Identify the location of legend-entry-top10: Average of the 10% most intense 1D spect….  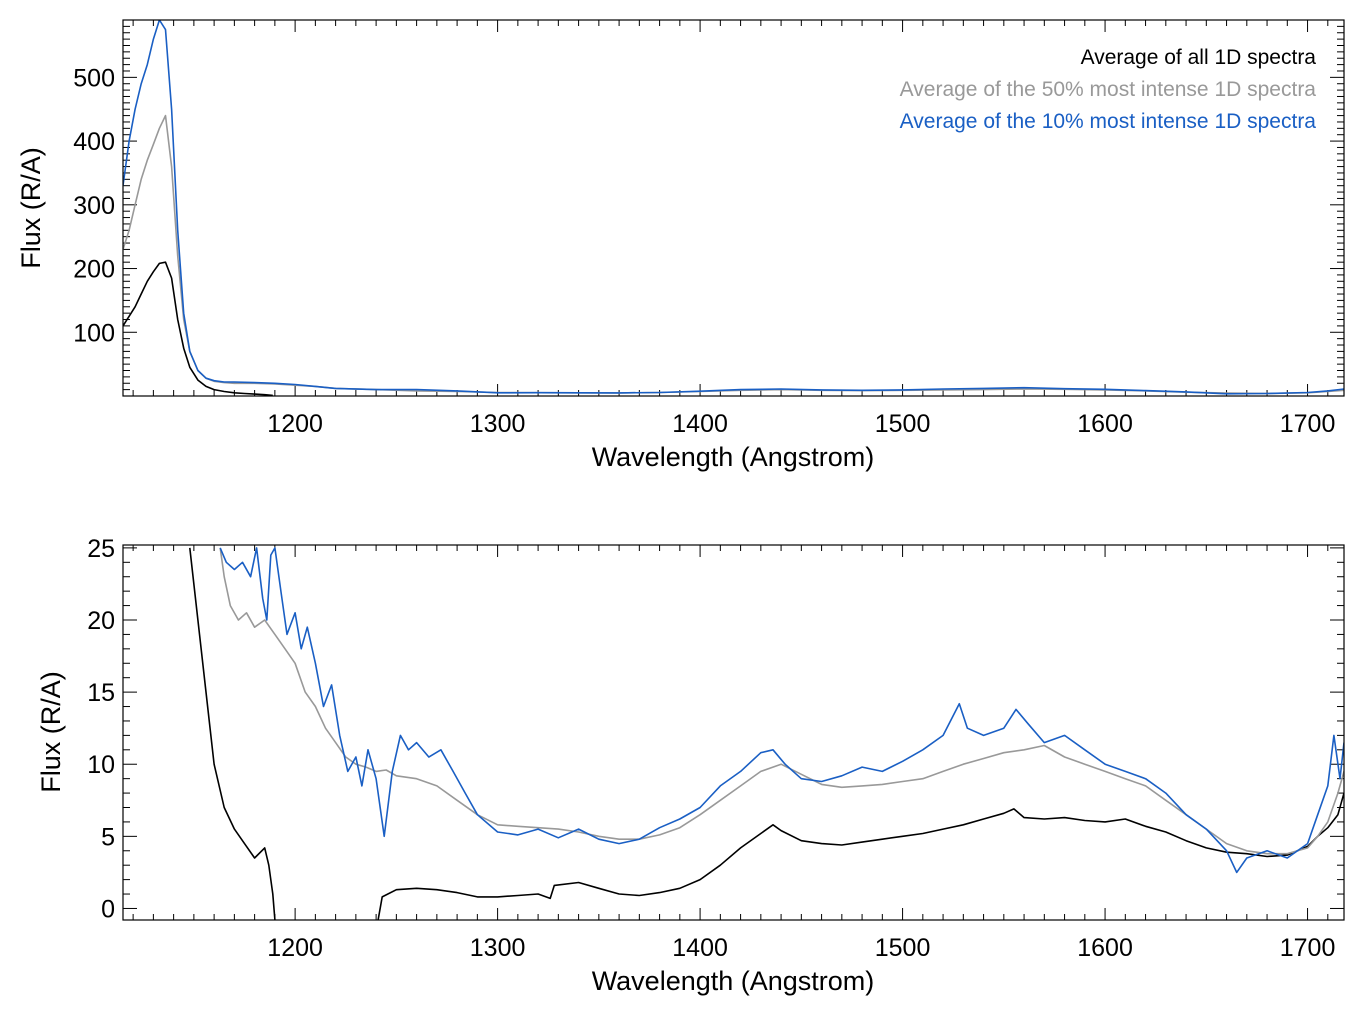
(1108, 121).